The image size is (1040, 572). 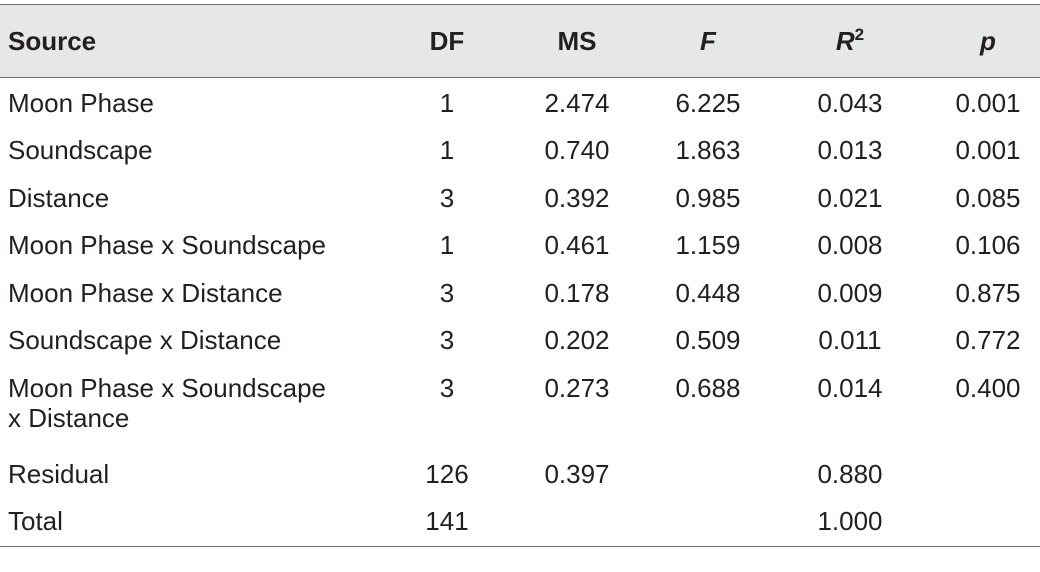 What do you see at coordinates (850, 473) in the screenshot?
I see `cell-r2: 0.880` at bounding box center [850, 473].